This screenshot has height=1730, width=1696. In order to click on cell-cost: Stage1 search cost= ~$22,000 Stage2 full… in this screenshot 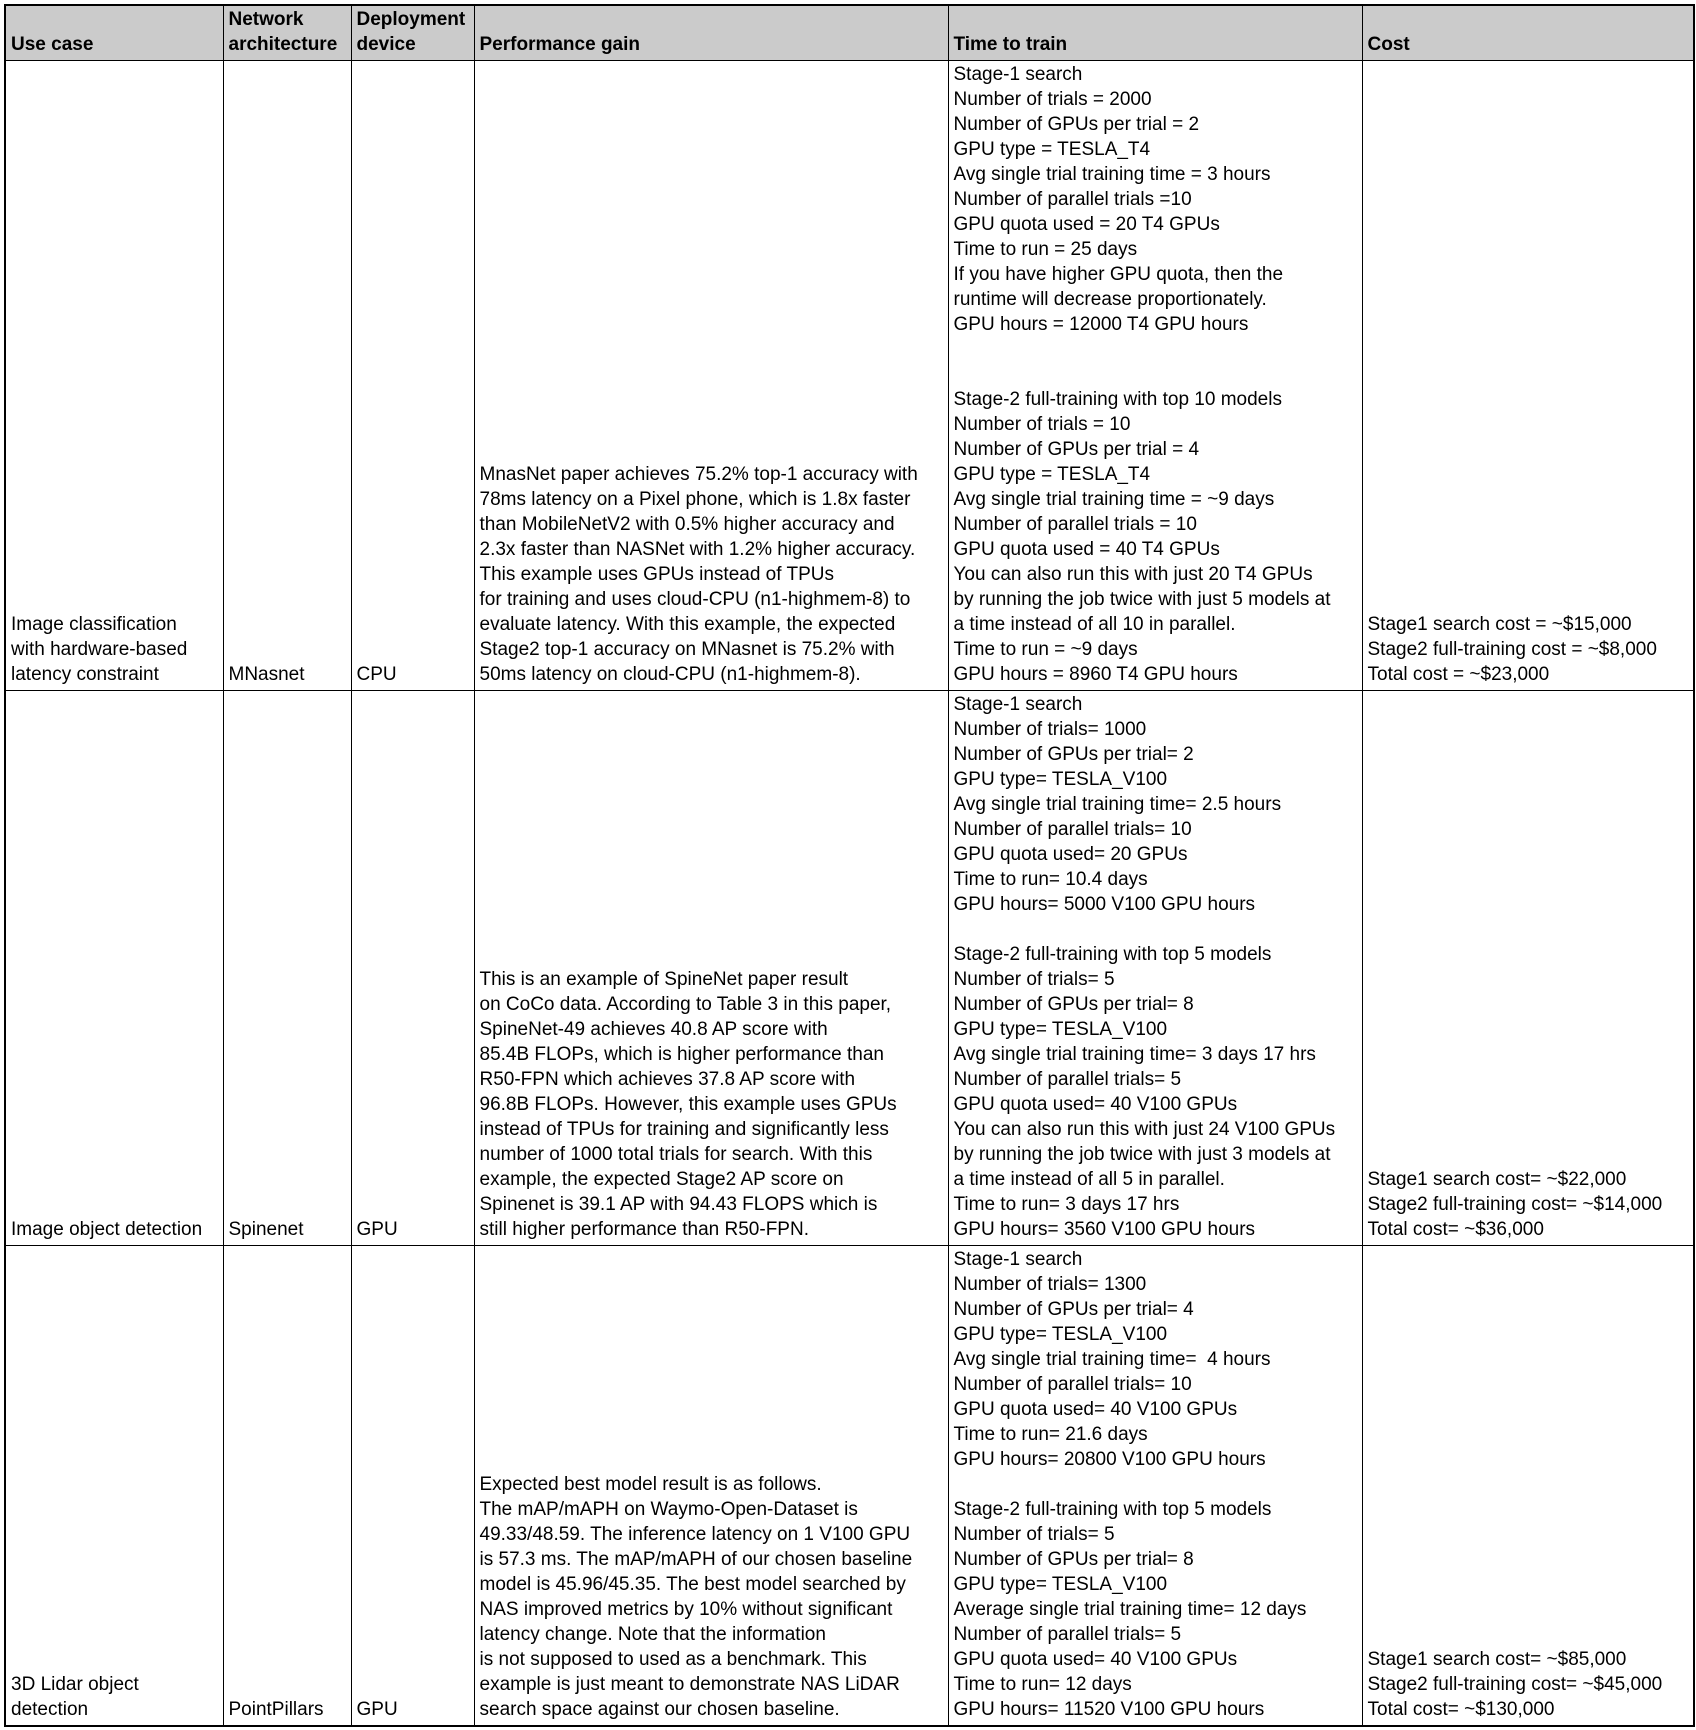, I will do `click(1528, 968)`.